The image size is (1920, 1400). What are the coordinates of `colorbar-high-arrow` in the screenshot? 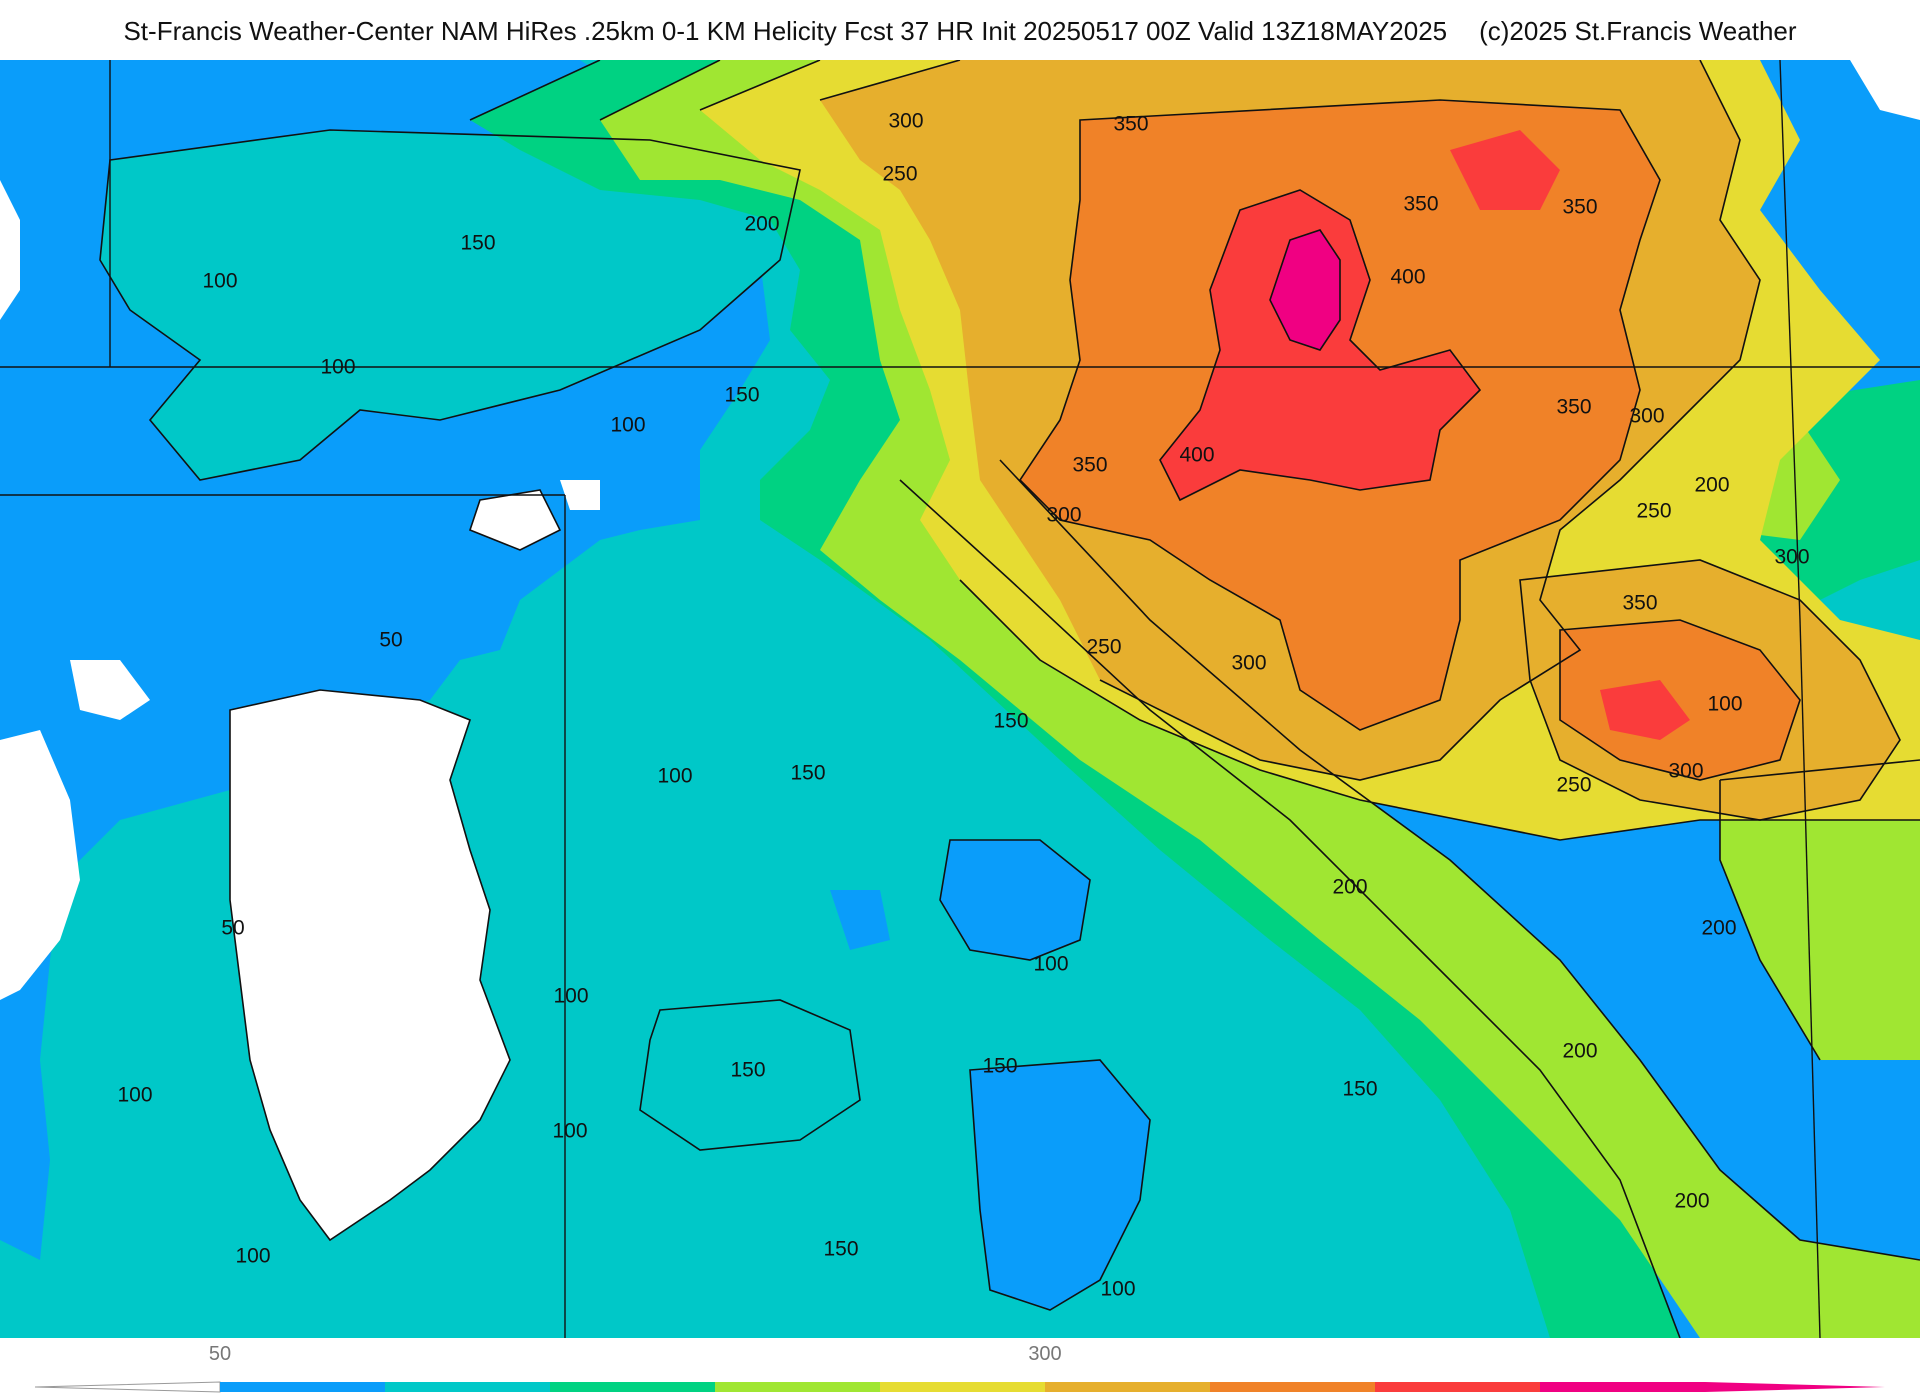 It's located at (1795, 1387).